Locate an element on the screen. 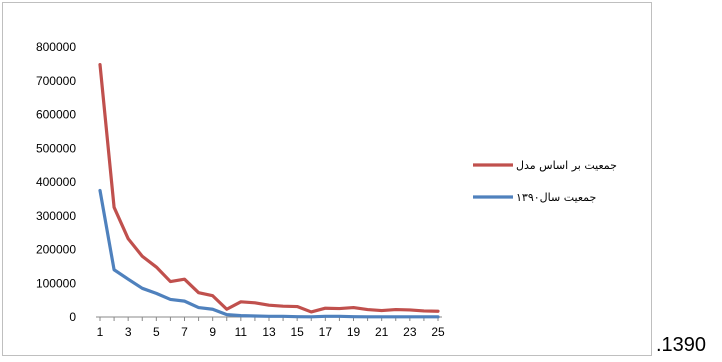  y-tick-label: 700000 is located at coordinates (56, 81).